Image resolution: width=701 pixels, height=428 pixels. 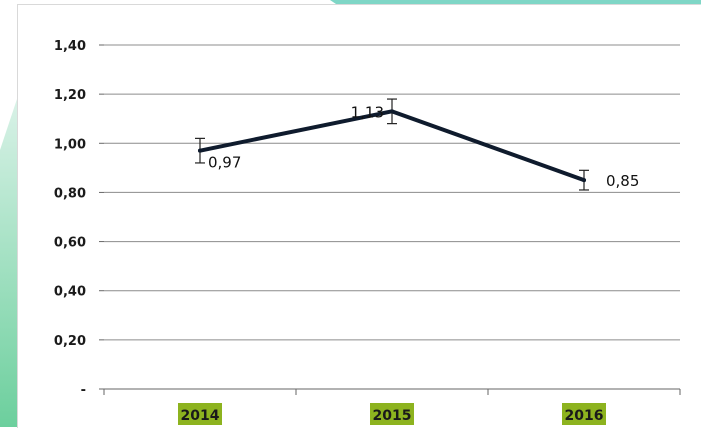 What do you see at coordinates (392, 144) in the screenshot?
I see `data-series` at bounding box center [392, 144].